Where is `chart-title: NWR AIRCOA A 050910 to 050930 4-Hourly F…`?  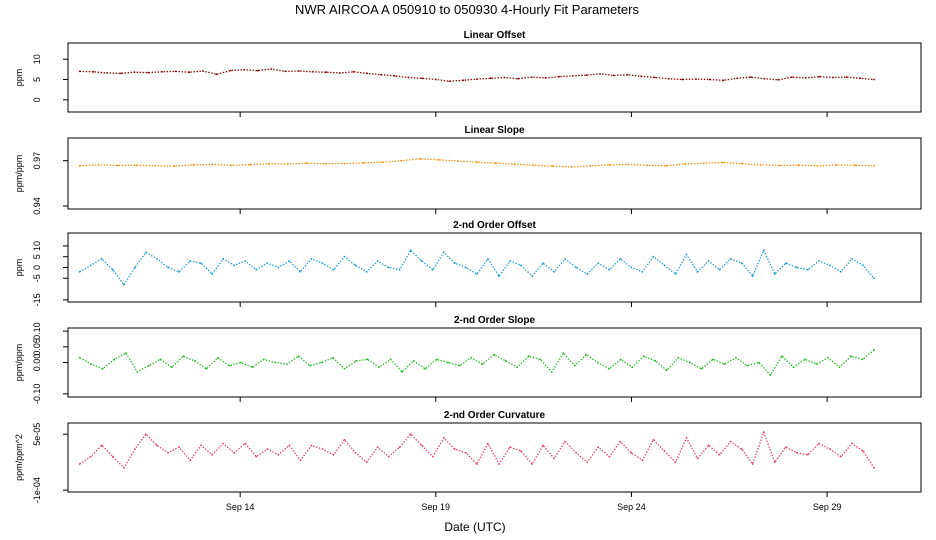
chart-title: NWR AIRCOA A 050910 to 050930 4-Hourly F… is located at coordinates (467, 9).